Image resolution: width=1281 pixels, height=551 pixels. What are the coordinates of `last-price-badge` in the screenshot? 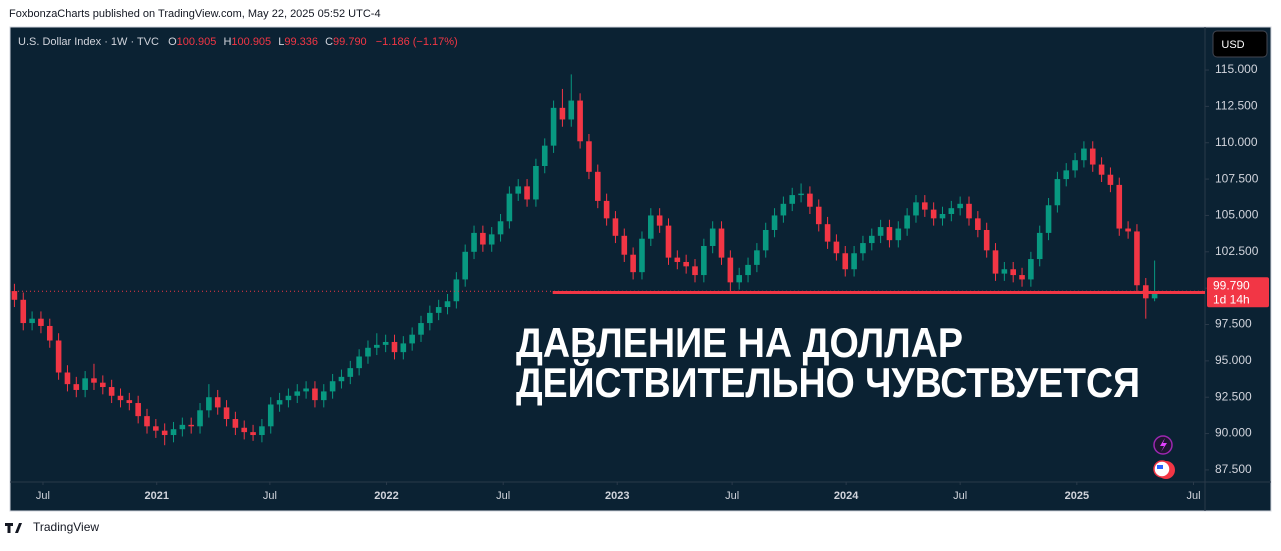 It's located at (1238, 292).